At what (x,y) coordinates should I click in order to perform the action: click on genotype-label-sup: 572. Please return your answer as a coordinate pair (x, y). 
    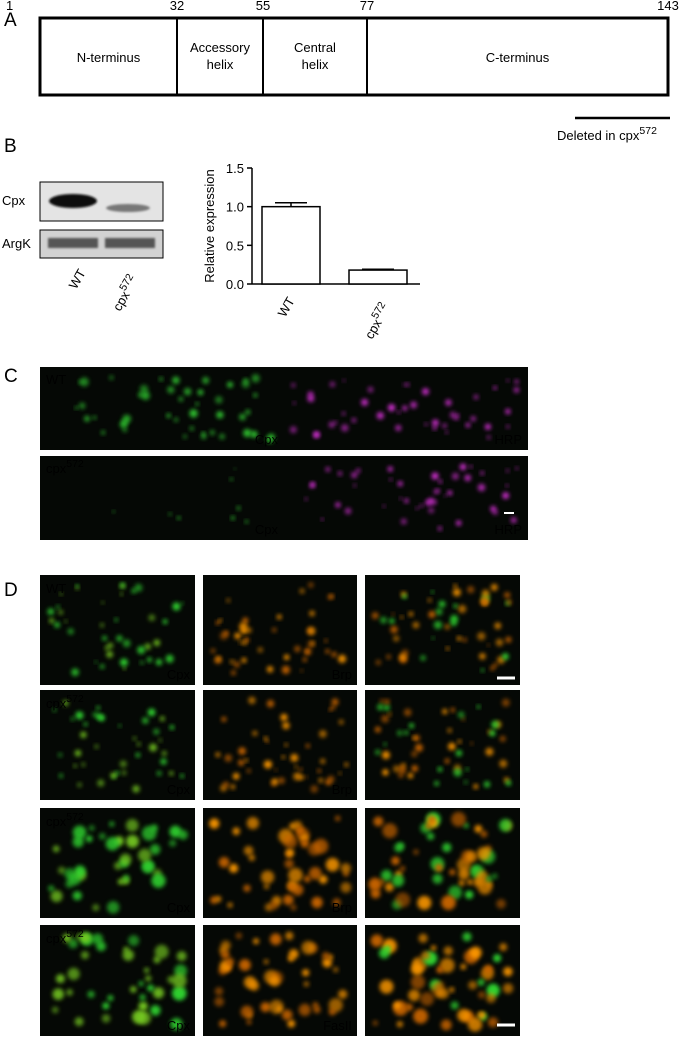
    Looking at the image, I should click on (75, 699).